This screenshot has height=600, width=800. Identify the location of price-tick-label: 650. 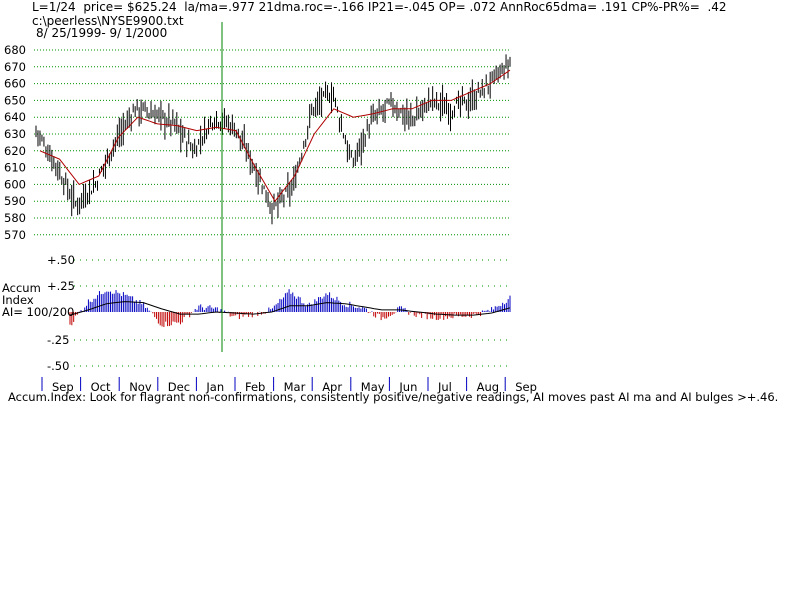
(15, 100).